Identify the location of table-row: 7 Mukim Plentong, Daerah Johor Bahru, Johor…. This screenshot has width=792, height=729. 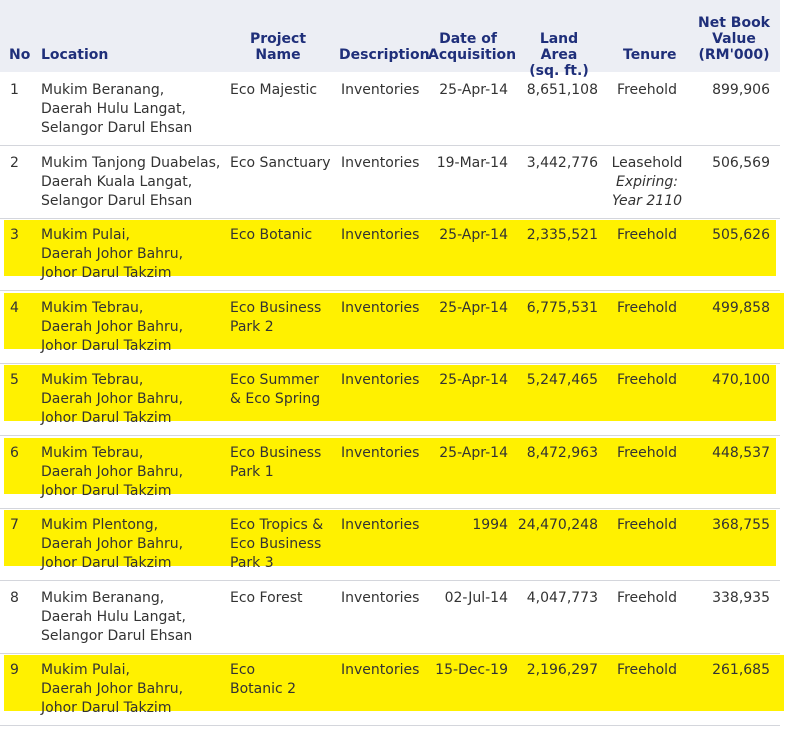
(390, 545).